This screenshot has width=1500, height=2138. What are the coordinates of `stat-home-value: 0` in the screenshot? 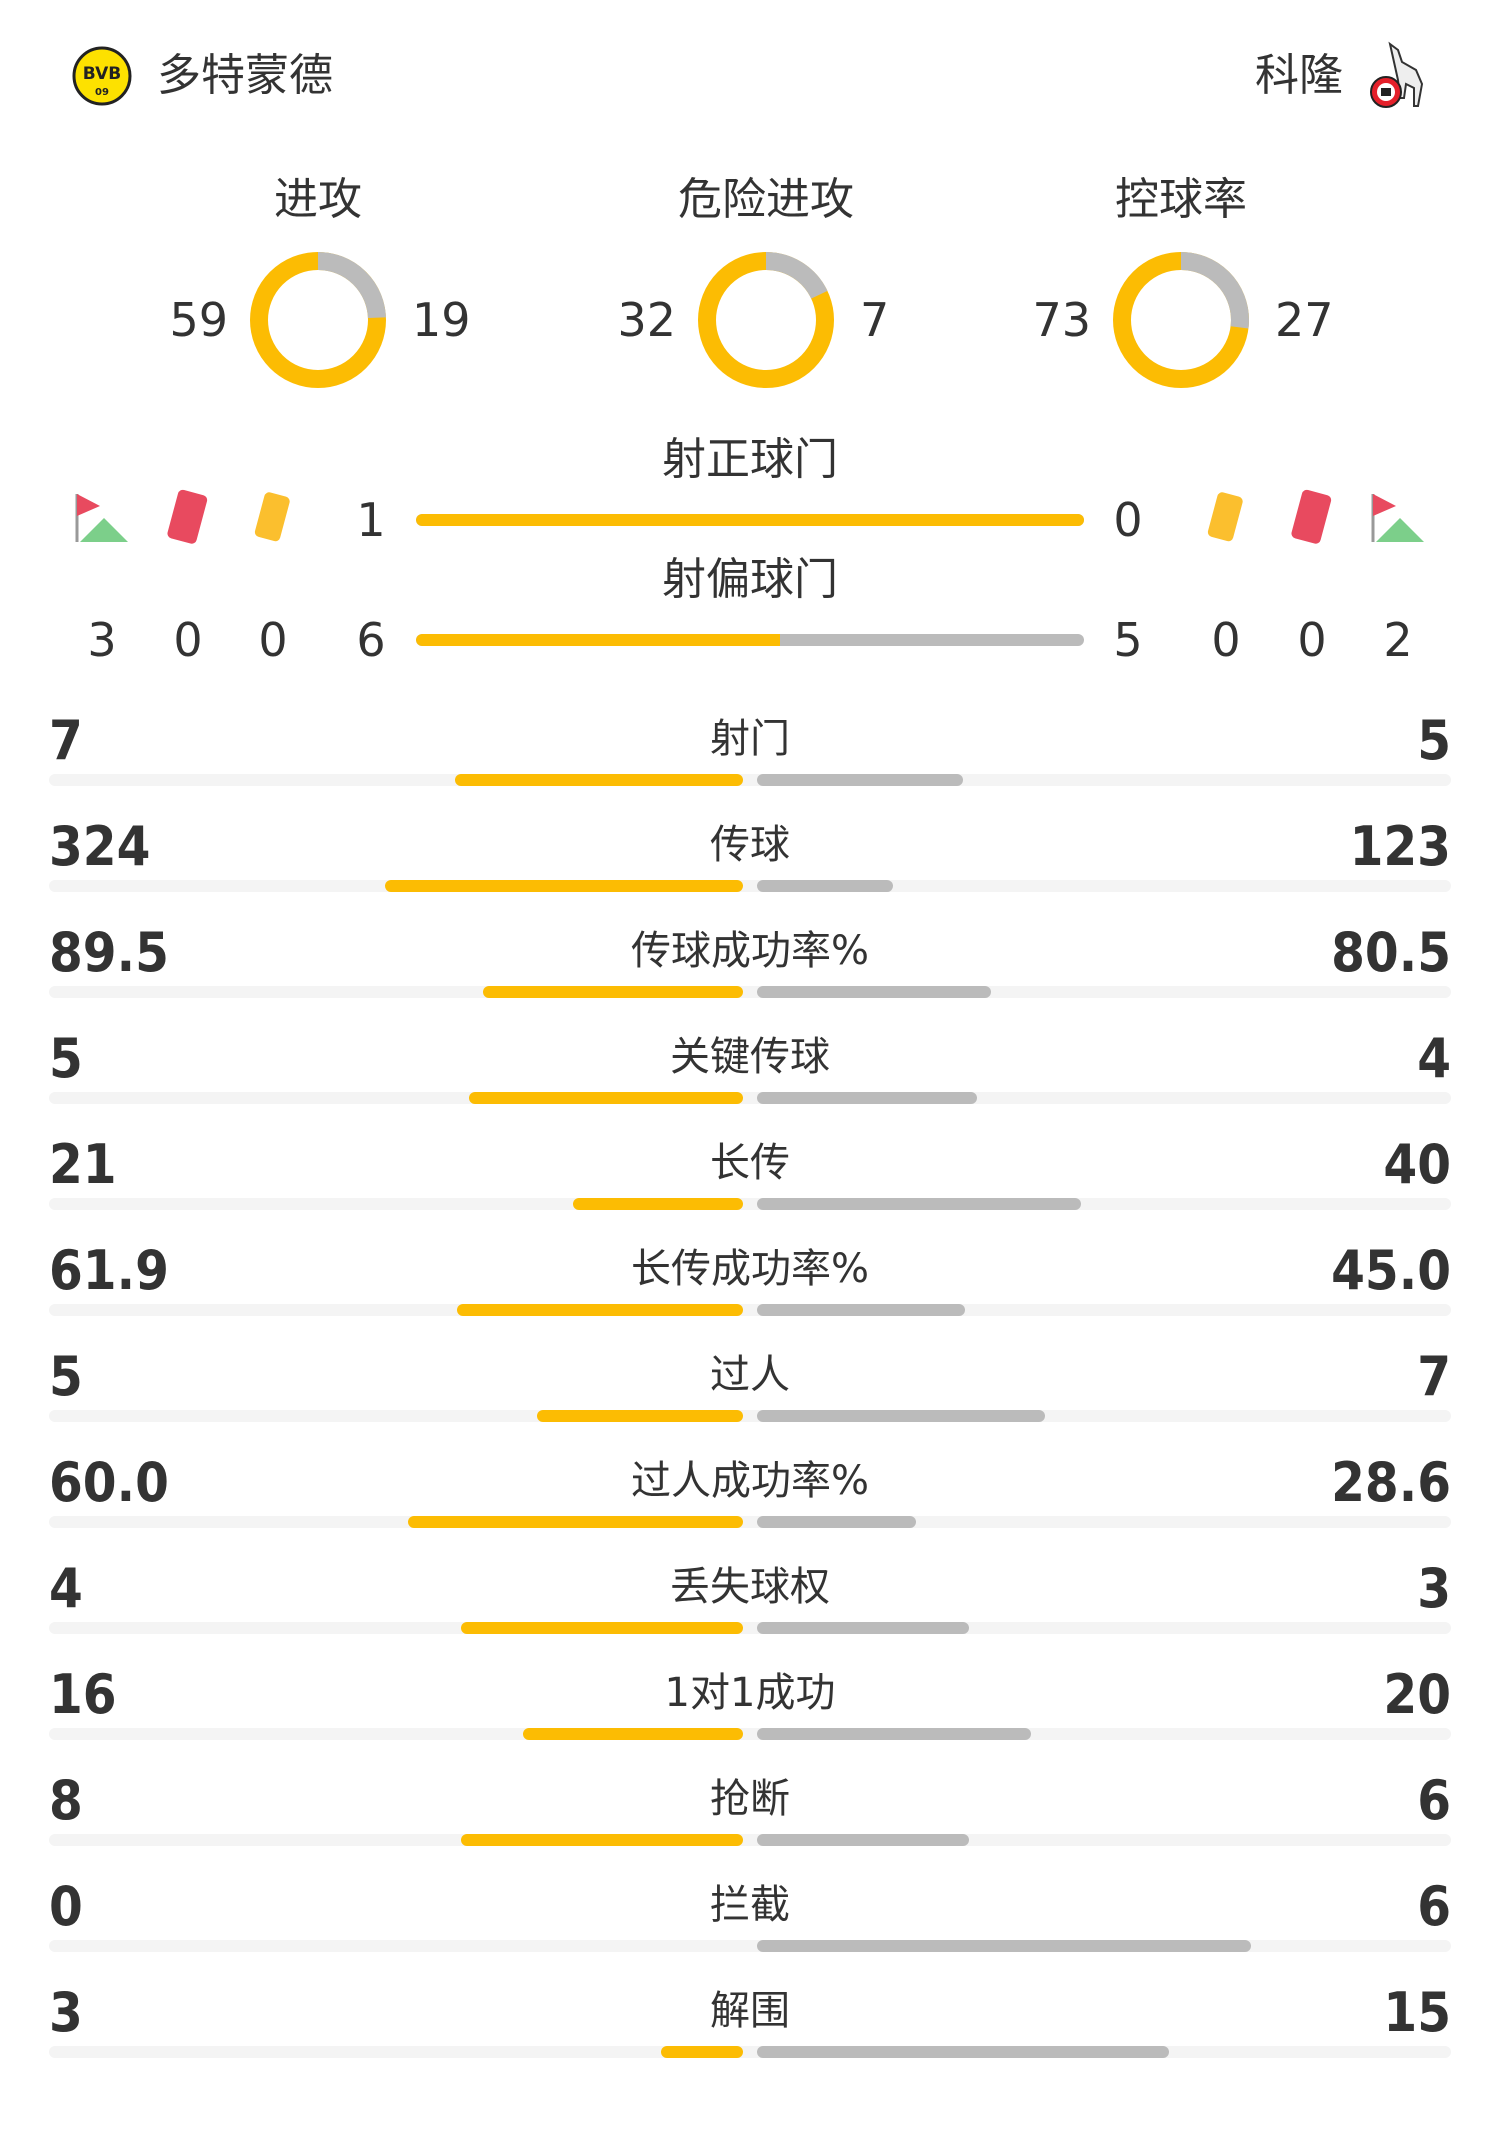 It's located at (66, 1906).